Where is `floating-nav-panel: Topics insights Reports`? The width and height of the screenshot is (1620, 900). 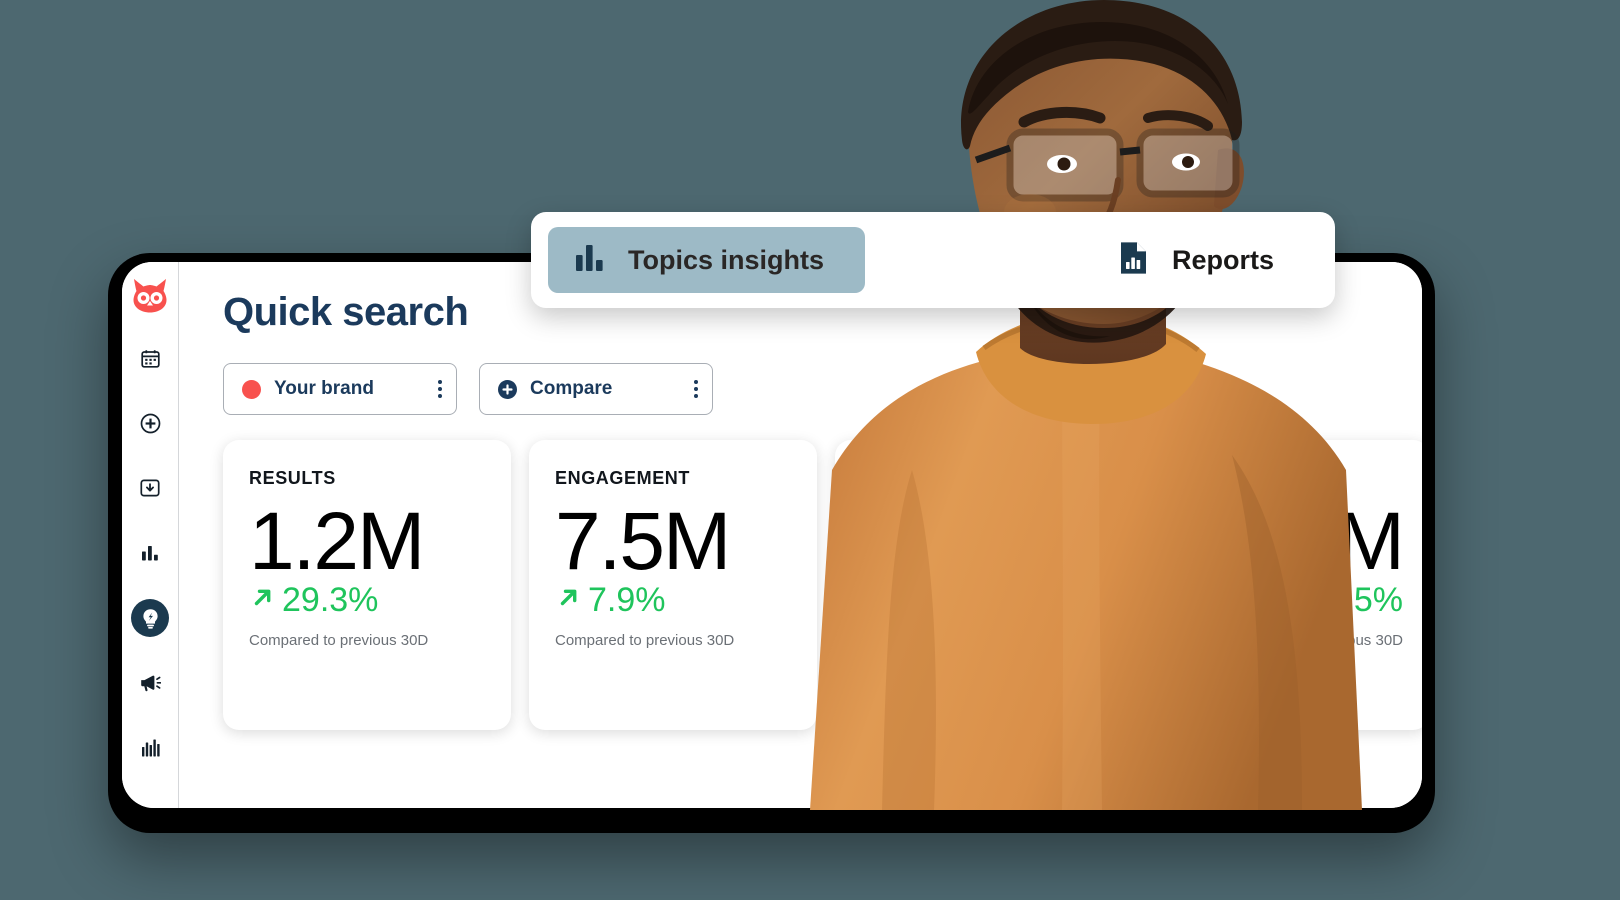
floating-nav-panel: Topics insights Reports is located at coordinates (933, 260).